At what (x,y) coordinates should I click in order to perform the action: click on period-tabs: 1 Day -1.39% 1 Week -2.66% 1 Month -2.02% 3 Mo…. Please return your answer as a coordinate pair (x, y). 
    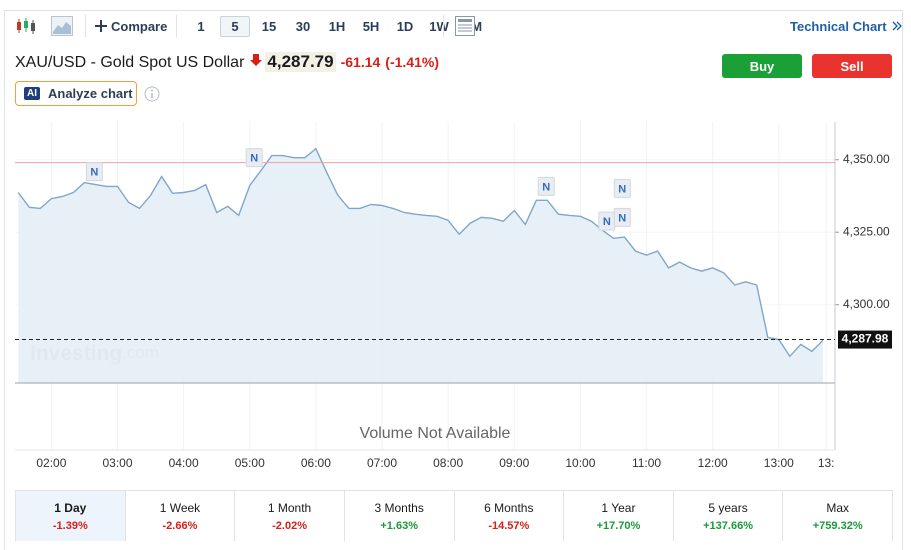
    Looking at the image, I should click on (454, 515).